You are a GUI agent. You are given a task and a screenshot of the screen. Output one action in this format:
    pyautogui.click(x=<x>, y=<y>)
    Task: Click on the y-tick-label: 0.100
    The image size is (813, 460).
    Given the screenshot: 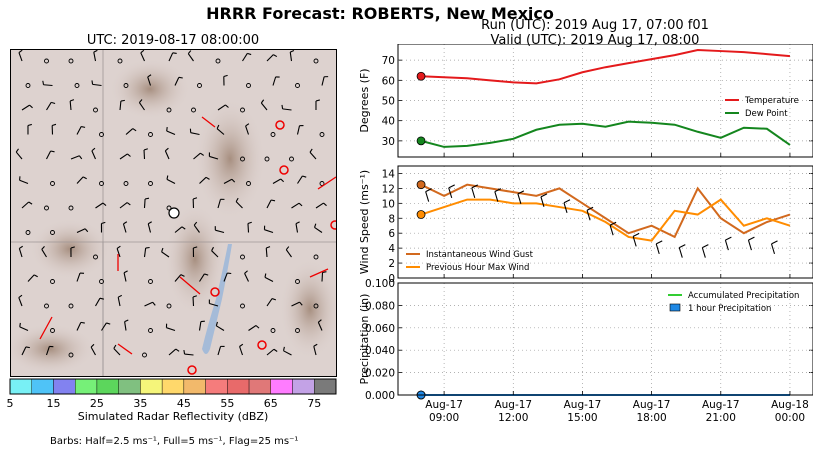 What is the action you would take?
    pyautogui.click(x=380, y=284)
    